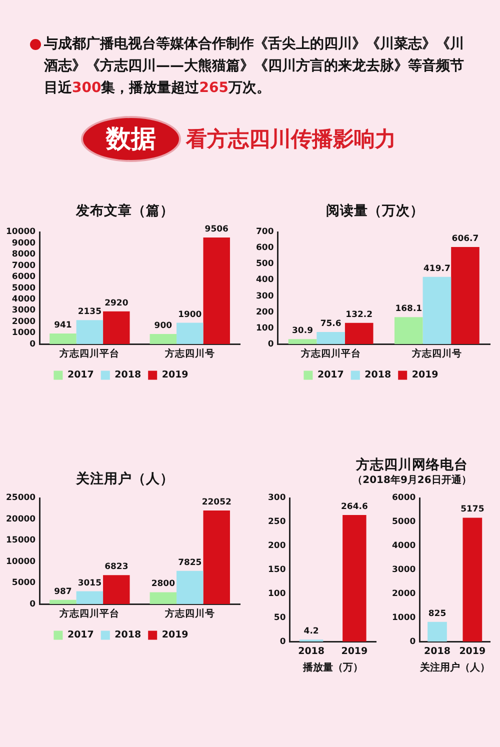 Image resolution: width=500 pixels, height=747 pixels. What do you see at coordinates (217, 502) in the screenshot?
I see `data-label: 22052` at bounding box center [217, 502].